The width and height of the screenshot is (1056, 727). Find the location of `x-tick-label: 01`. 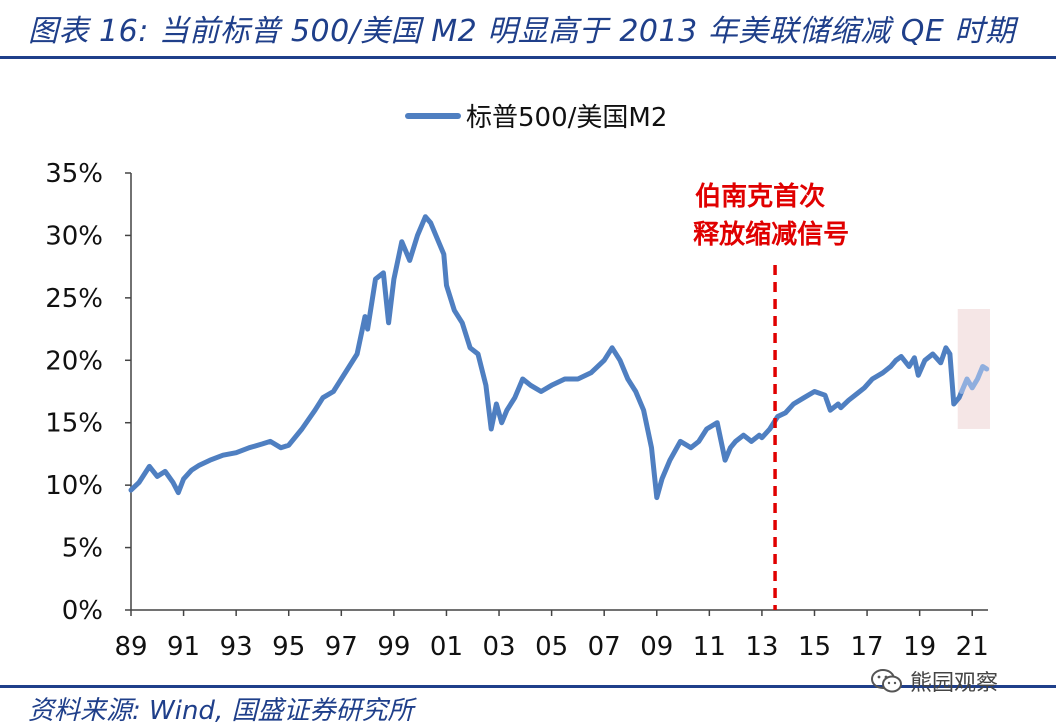

x-tick-label: 01 is located at coordinates (446, 647).